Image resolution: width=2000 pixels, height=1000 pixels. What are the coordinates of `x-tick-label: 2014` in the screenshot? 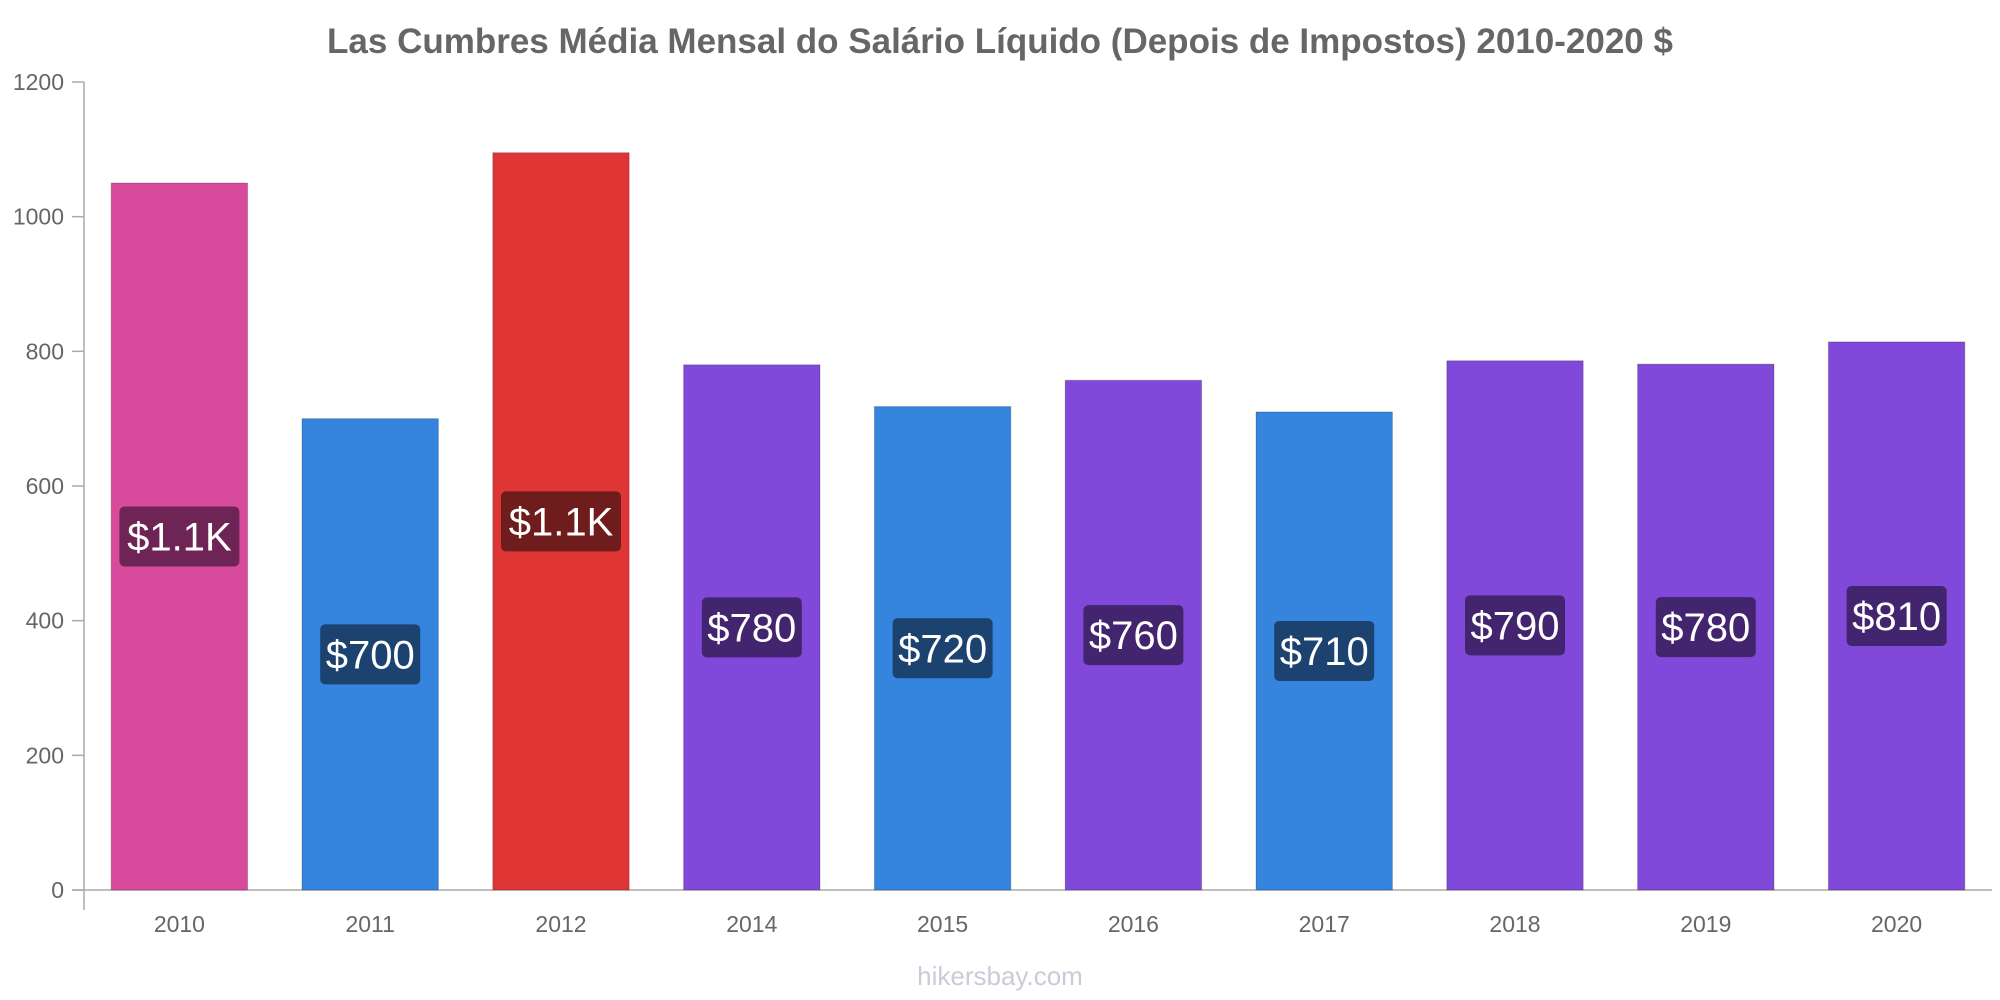 It's located at (751, 924).